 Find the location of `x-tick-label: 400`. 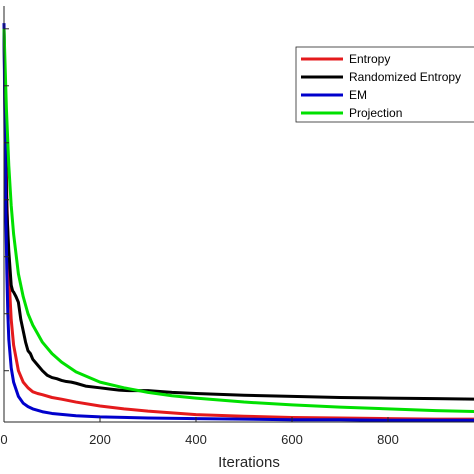

x-tick-label: 400 is located at coordinates (196, 439).